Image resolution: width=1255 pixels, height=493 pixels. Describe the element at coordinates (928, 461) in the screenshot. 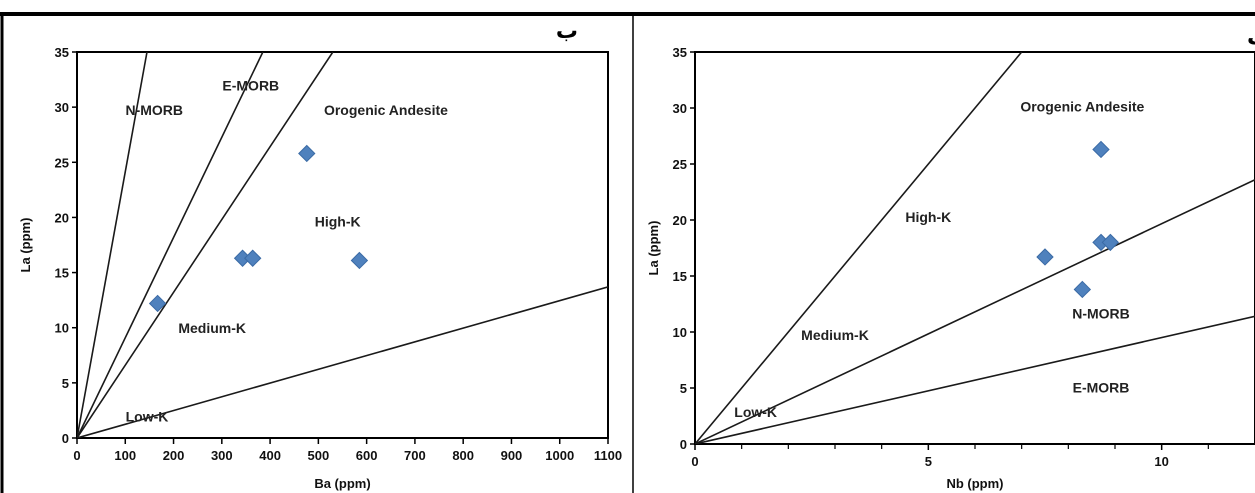

I see `x-tick-label: 5` at that location.